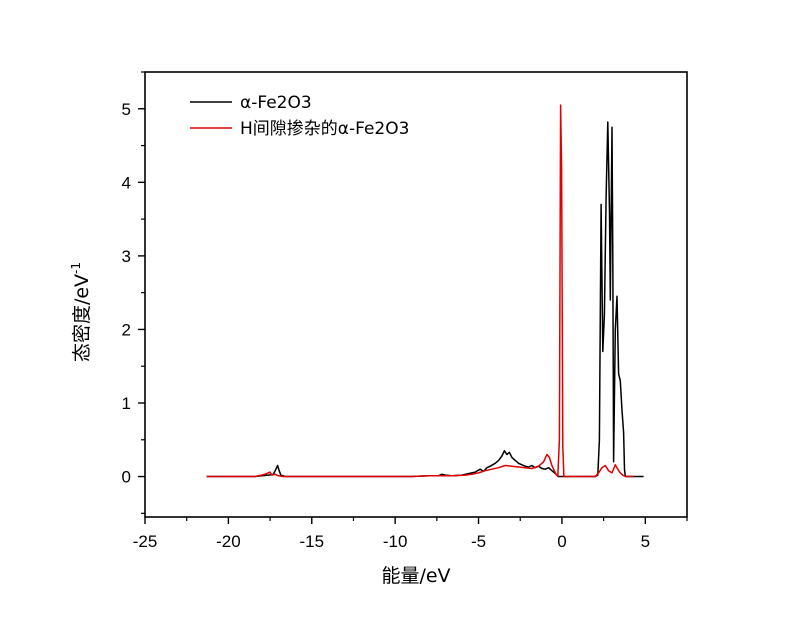 The image size is (800, 617). Describe the element at coordinates (276, 103) in the screenshot. I see `legend-label-series-1: α-Fe2O3` at that location.